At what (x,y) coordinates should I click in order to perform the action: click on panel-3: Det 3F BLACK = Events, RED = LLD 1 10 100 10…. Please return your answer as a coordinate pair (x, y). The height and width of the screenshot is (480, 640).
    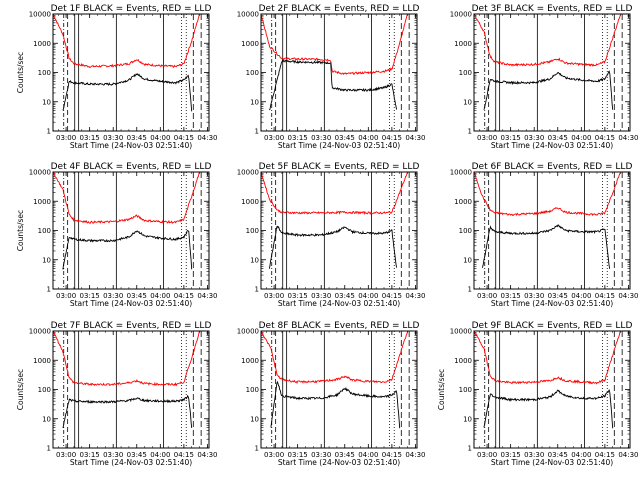
    Looking at the image, I should click on (544, 77).